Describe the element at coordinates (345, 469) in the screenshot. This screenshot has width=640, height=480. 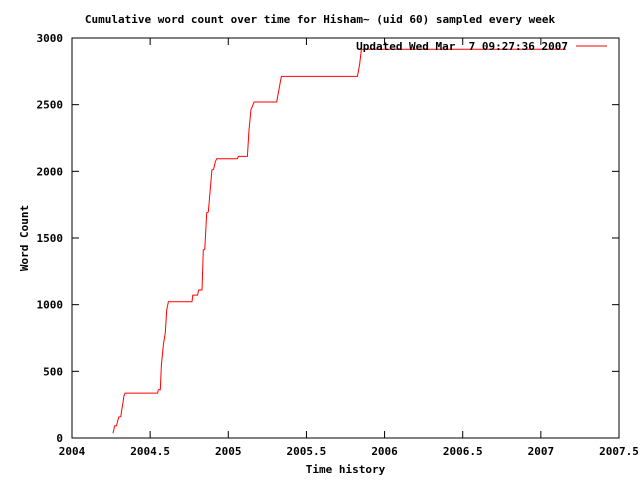
I see `x-axis-label: Time history` at that location.